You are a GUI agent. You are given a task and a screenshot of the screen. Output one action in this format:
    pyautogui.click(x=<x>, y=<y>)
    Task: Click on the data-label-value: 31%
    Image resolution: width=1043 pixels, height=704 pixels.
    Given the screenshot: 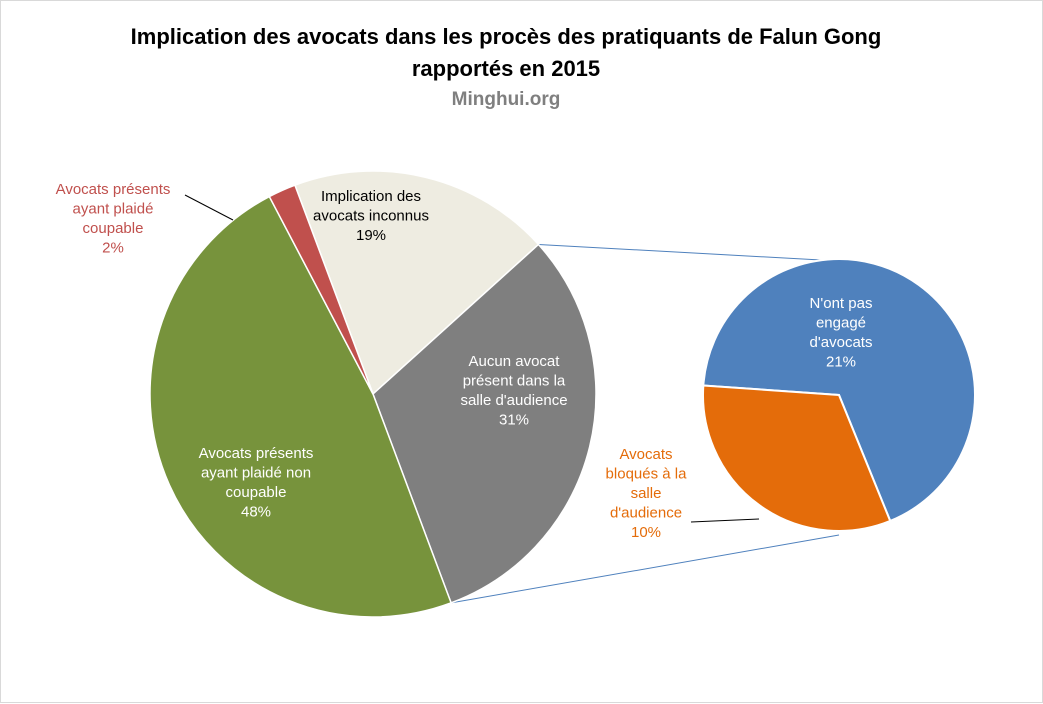 What is the action you would take?
    pyautogui.click(x=514, y=420)
    